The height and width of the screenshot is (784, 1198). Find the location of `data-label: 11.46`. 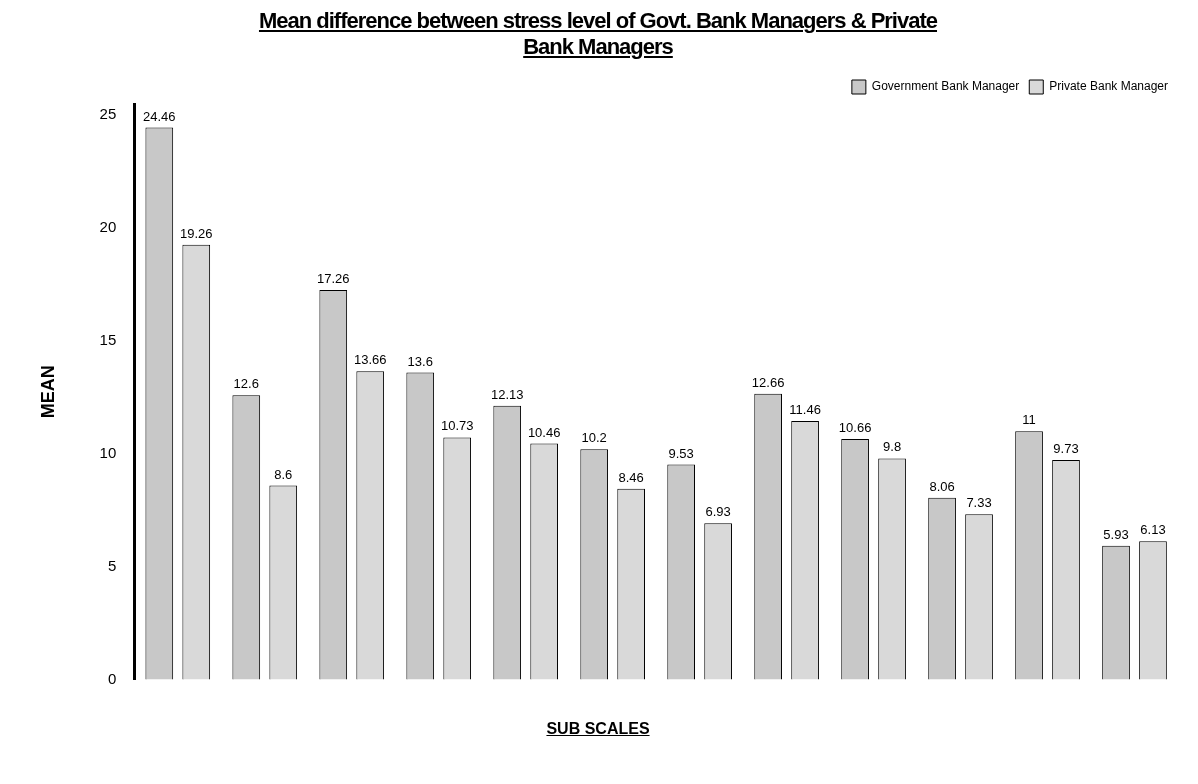

data-label: 11.46 is located at coordinates (805, 409).